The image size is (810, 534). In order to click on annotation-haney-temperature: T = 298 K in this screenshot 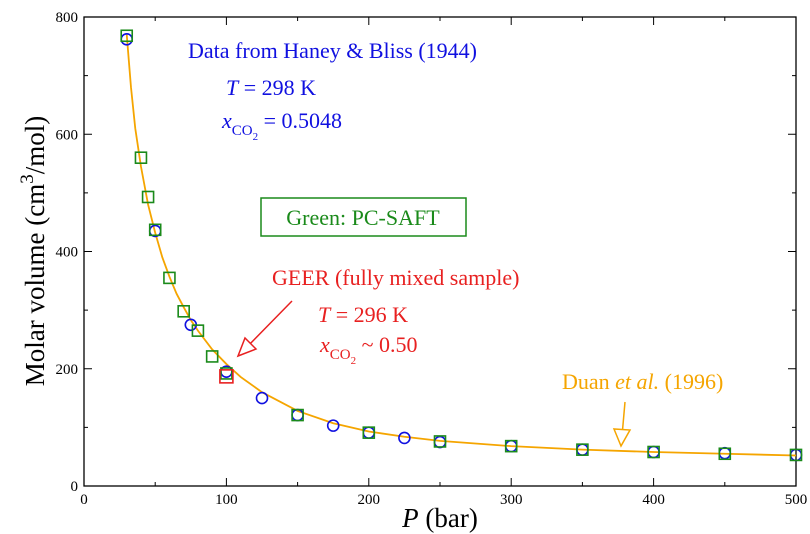, I will do `click(271, 87)`.